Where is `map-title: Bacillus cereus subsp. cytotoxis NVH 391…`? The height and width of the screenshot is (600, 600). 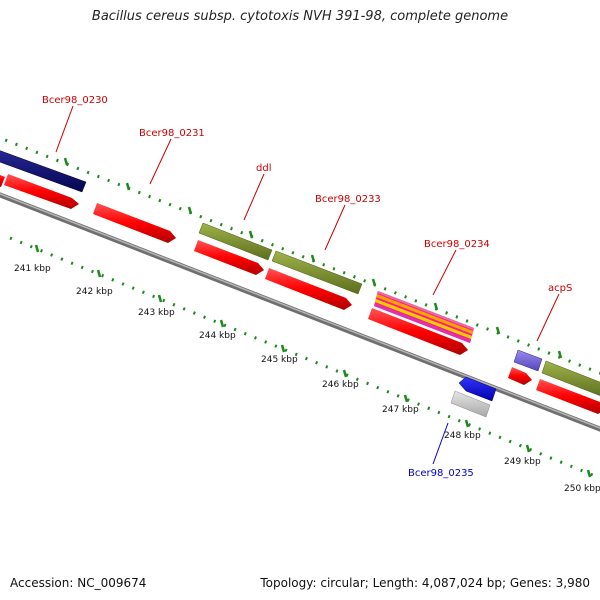 map-title: Bacillus cereus subsp. cytotoxis NVH 391… is located at coordinates (300, 16).